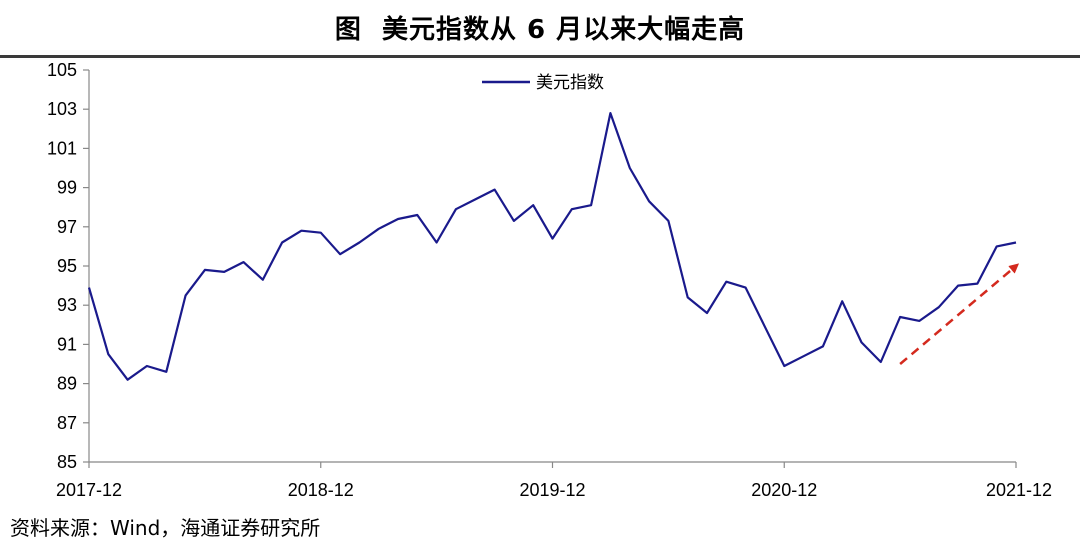 Image resolution: width=1080 pixels, height=548 pixels. What do you see at coordinates (784, 490) in the screenshot?
I see `x-tick-label: 2020-12` at bounding box center [784, 490].